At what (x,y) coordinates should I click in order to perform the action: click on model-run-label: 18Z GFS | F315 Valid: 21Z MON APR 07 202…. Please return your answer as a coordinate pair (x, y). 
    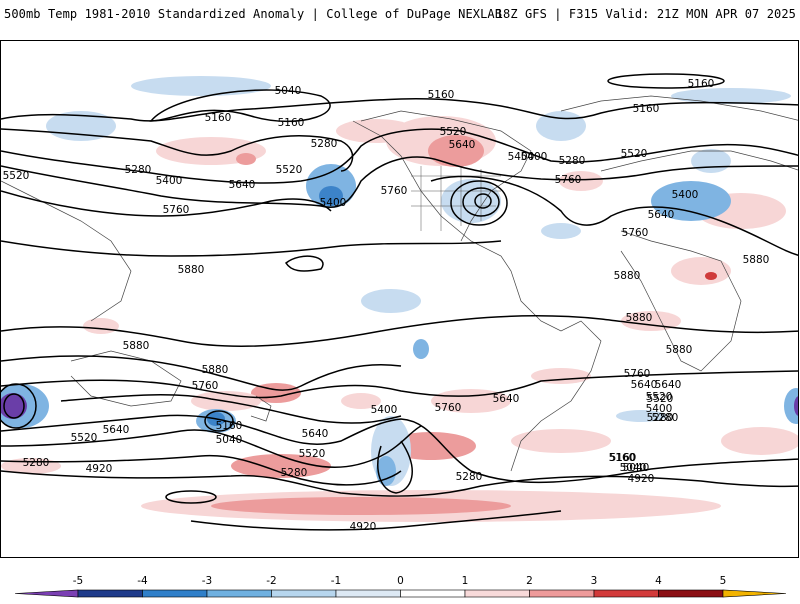
    Looking at the image, I should click on (645, 14).